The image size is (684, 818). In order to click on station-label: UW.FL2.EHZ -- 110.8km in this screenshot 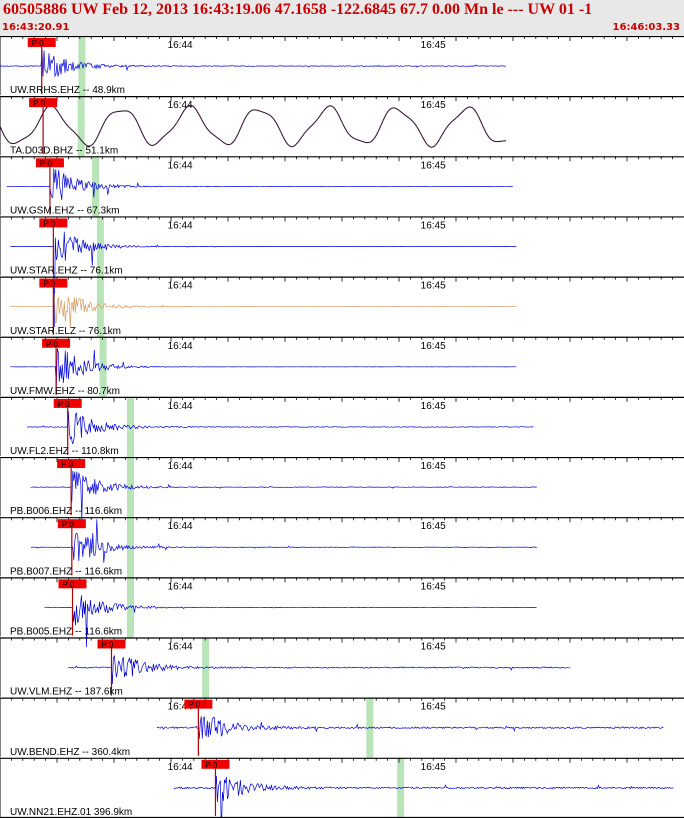, I will do `click(64, 451)`.